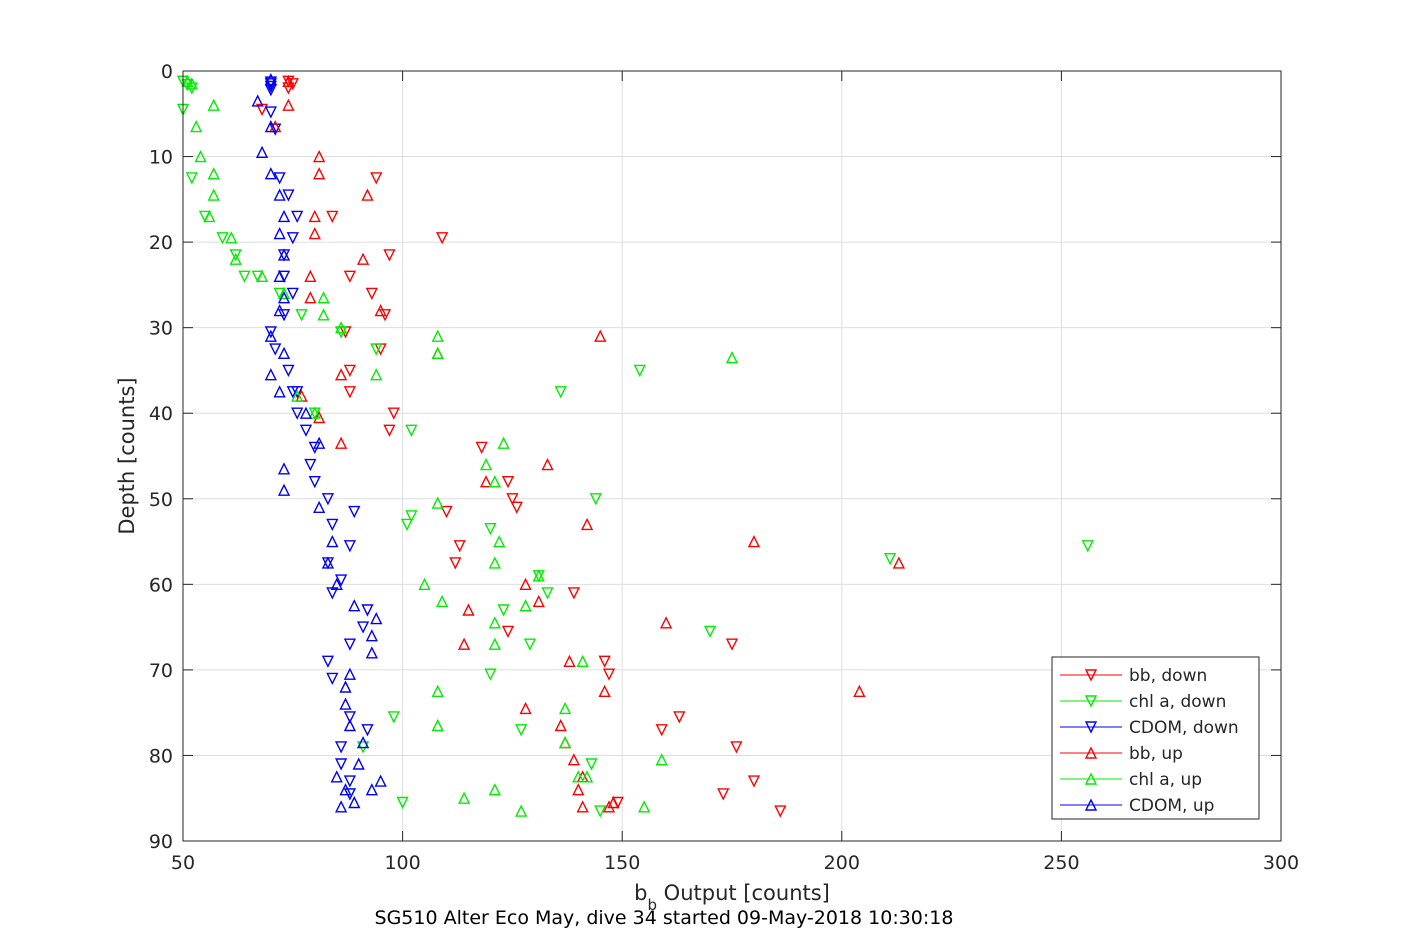  What do you see at coordinates (1165, 780) in the screenshot?
I see `legend-entry: chl a, up` at bounding box center [1165, 780].